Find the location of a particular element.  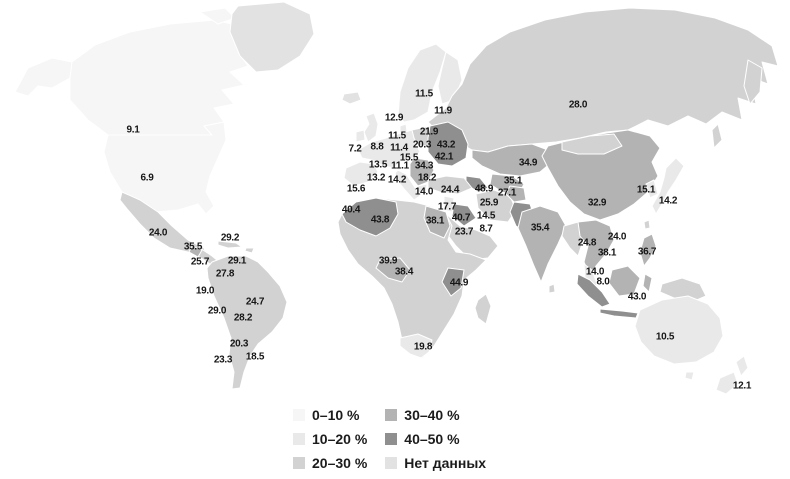

map-value-label: 9.1 is located at coordinates (133, 130).